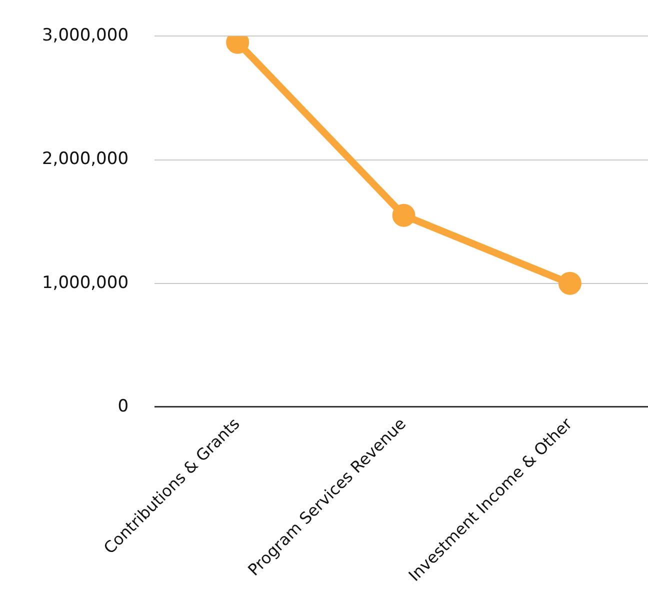  Describe the element at coordinates (123, 406) in the screenshot. I see `y-tick-label: 0` at that location.